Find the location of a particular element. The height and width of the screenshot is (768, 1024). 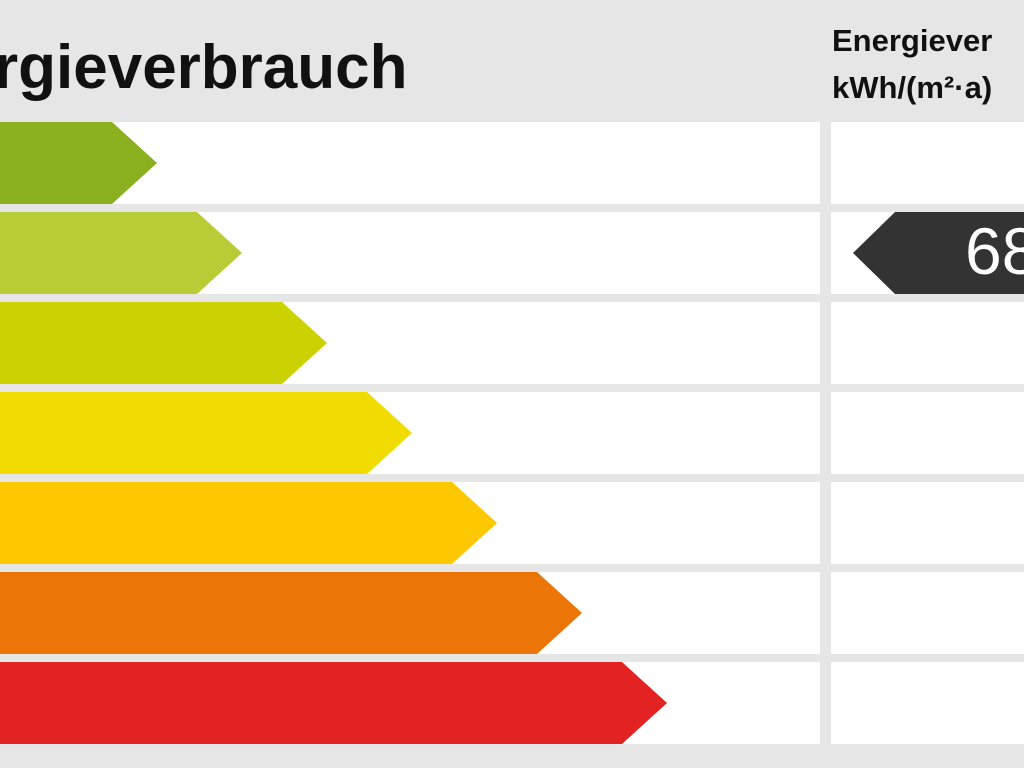

column-title: Energiever is located at coordinates (912, 40).